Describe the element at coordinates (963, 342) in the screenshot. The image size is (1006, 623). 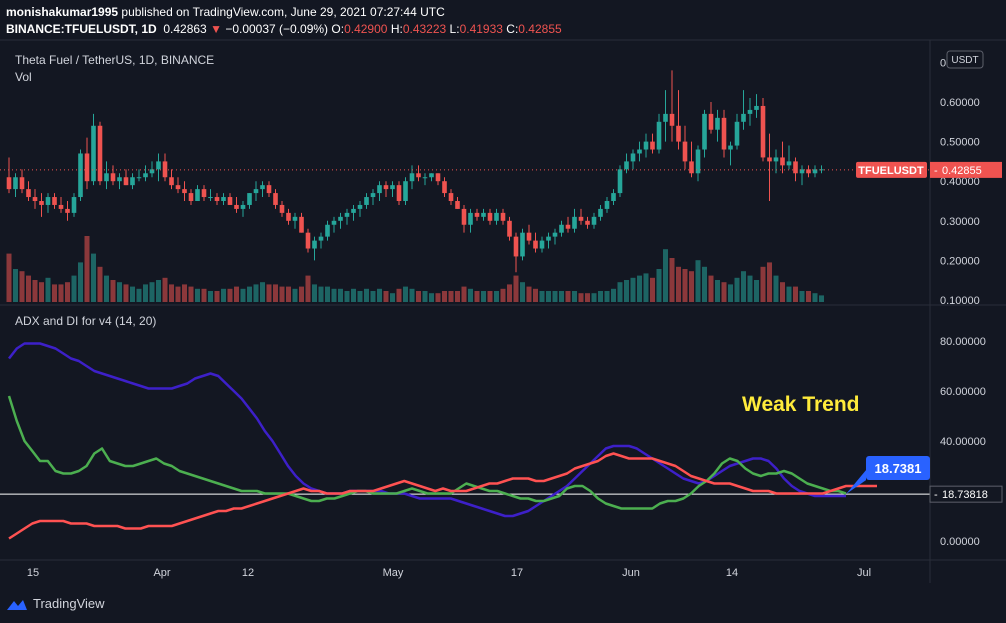
I see `indicator-tick-label: 80.00000` at that location.